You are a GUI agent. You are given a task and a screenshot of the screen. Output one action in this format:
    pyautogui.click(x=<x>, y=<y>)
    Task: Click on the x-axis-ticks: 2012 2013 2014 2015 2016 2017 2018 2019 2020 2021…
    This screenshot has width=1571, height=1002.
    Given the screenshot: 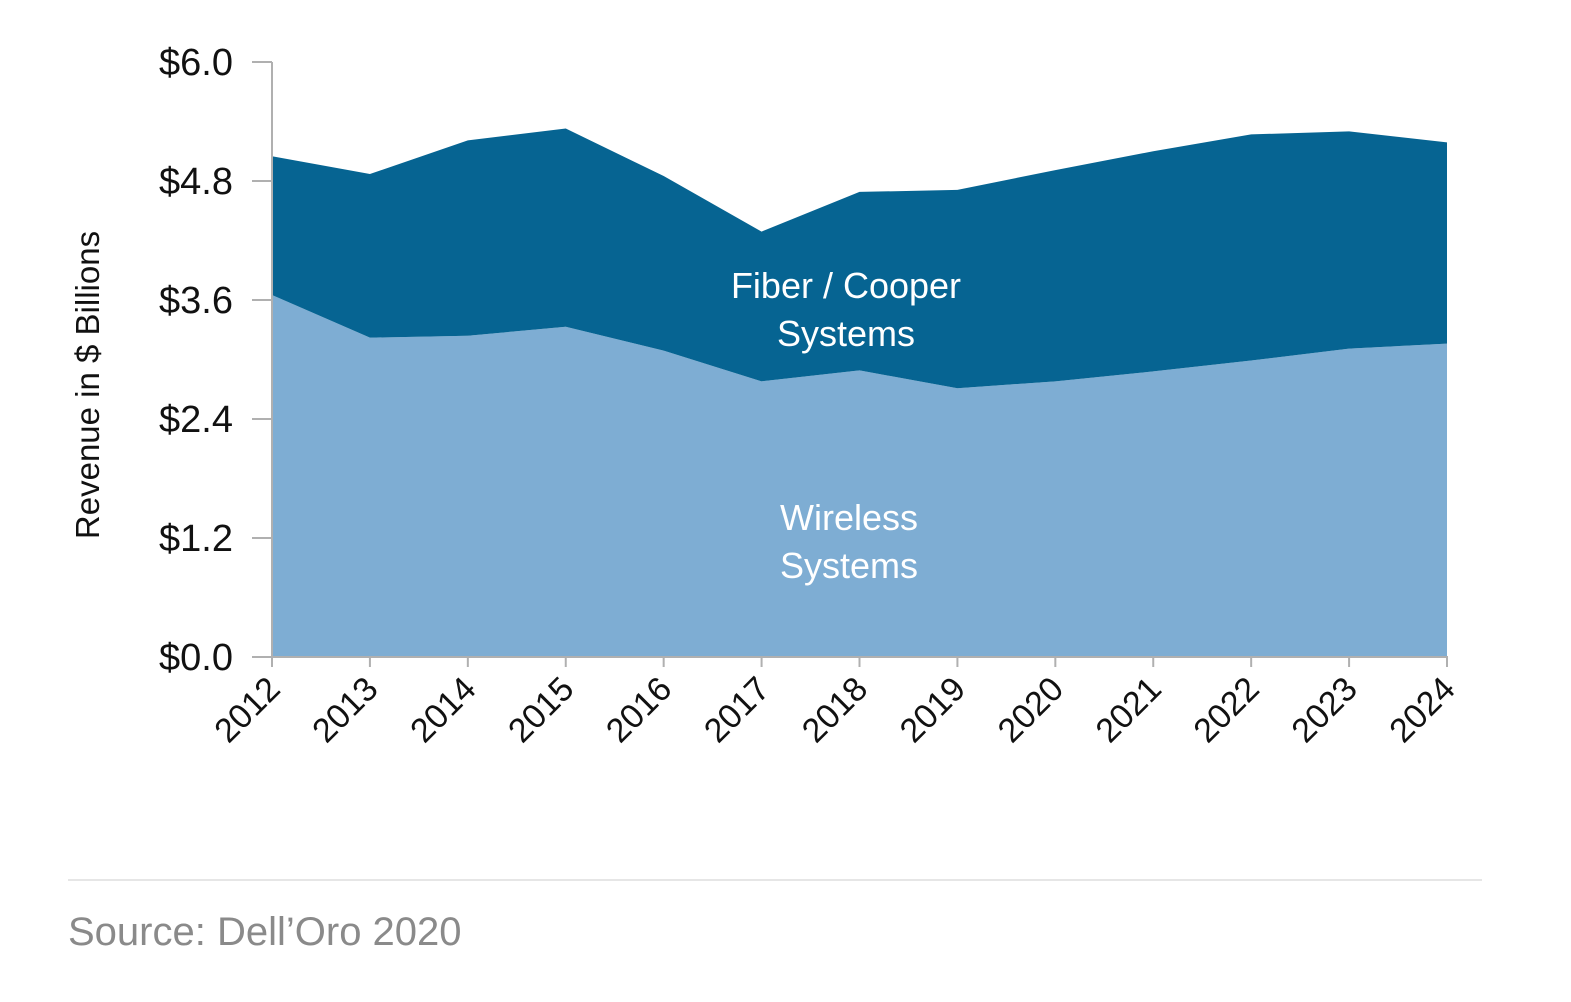 What is the action you would take?
    pyautogui.click(x=835, y=703)
    